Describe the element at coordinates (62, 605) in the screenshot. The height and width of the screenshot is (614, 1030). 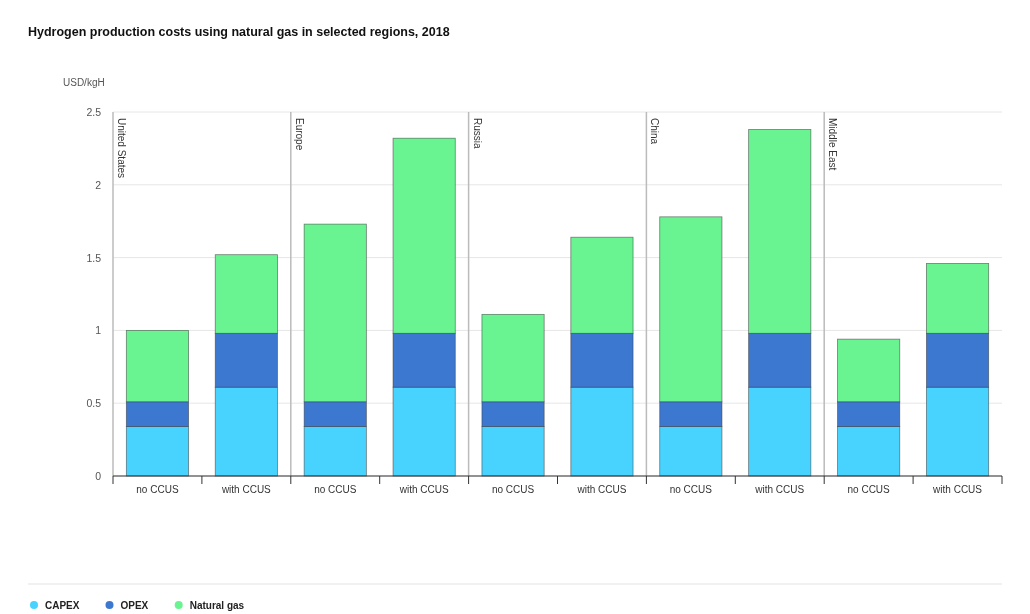
I see `legend-label: CAPEX` at that location.